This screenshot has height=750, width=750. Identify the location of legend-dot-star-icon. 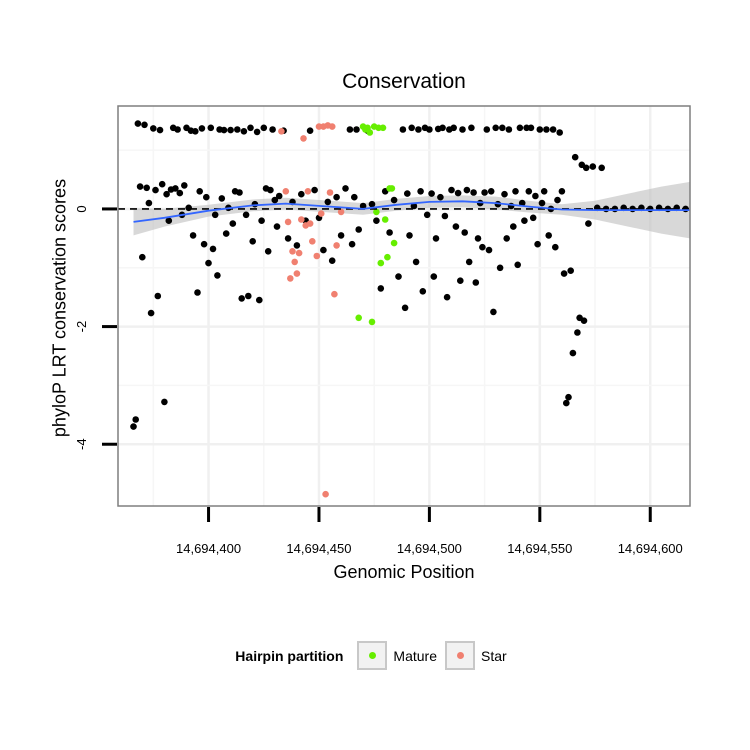
(460, 655).